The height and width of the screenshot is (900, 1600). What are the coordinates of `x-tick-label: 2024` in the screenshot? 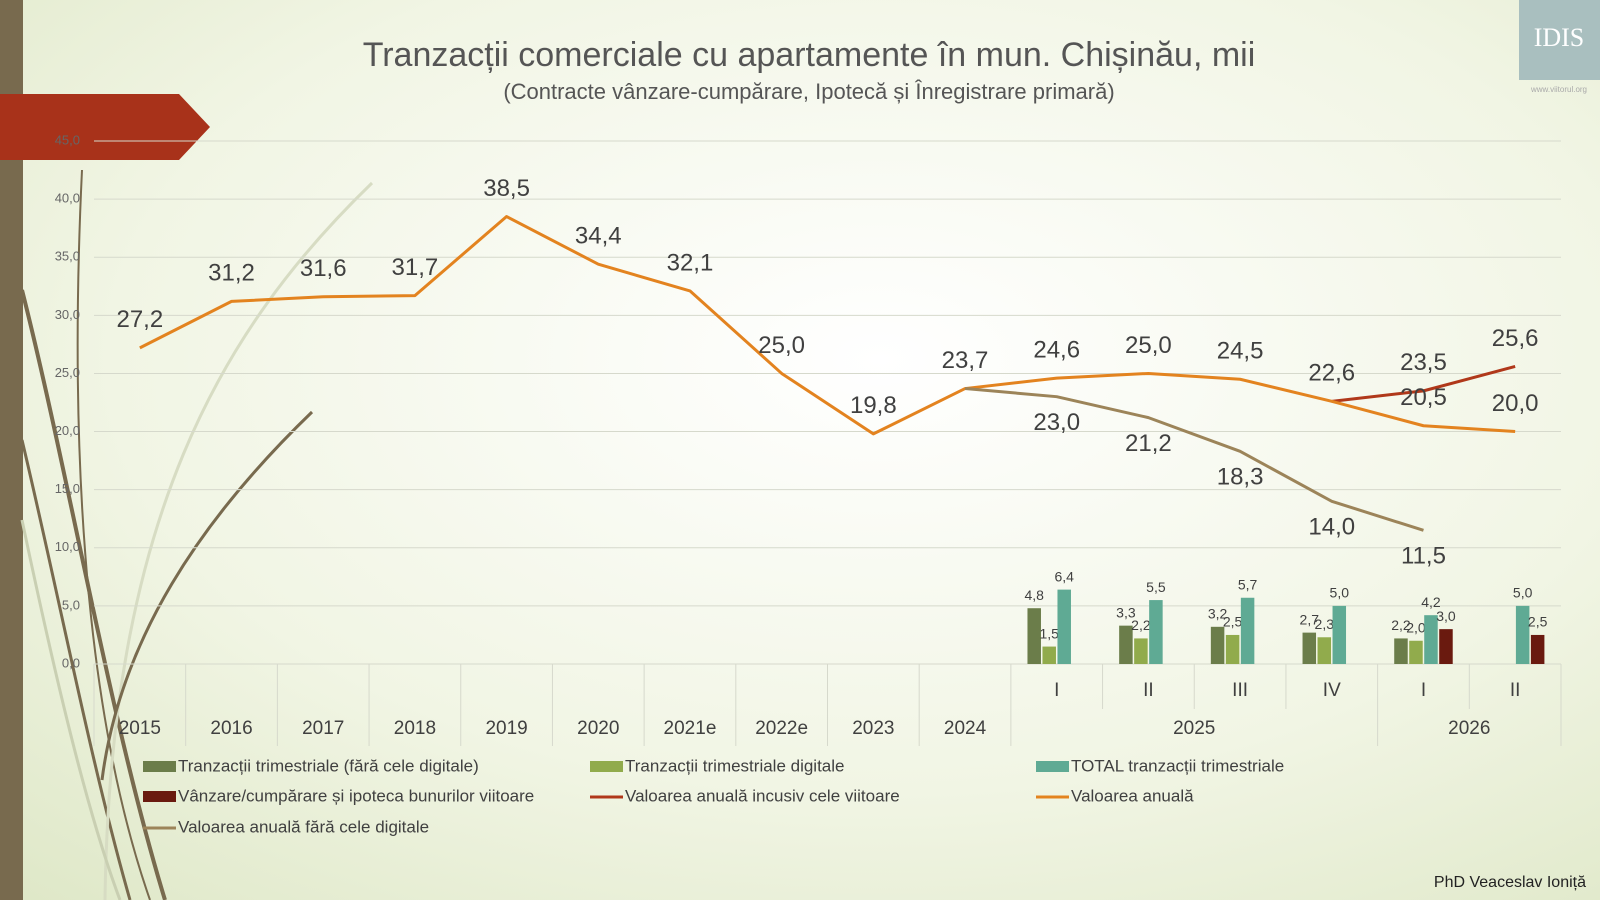 It's located at (965, 728).